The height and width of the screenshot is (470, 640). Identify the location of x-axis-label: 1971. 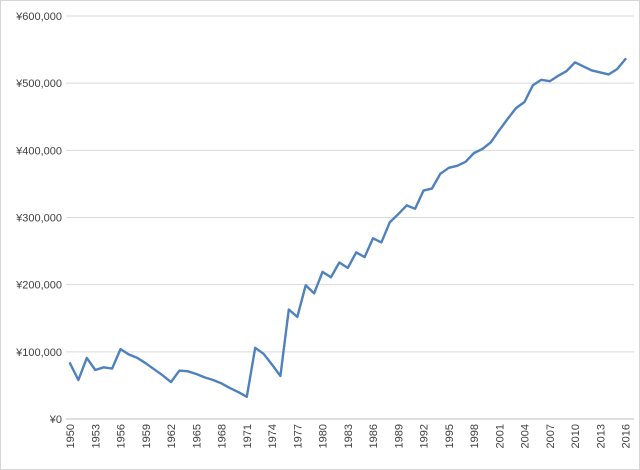
(248, 436).